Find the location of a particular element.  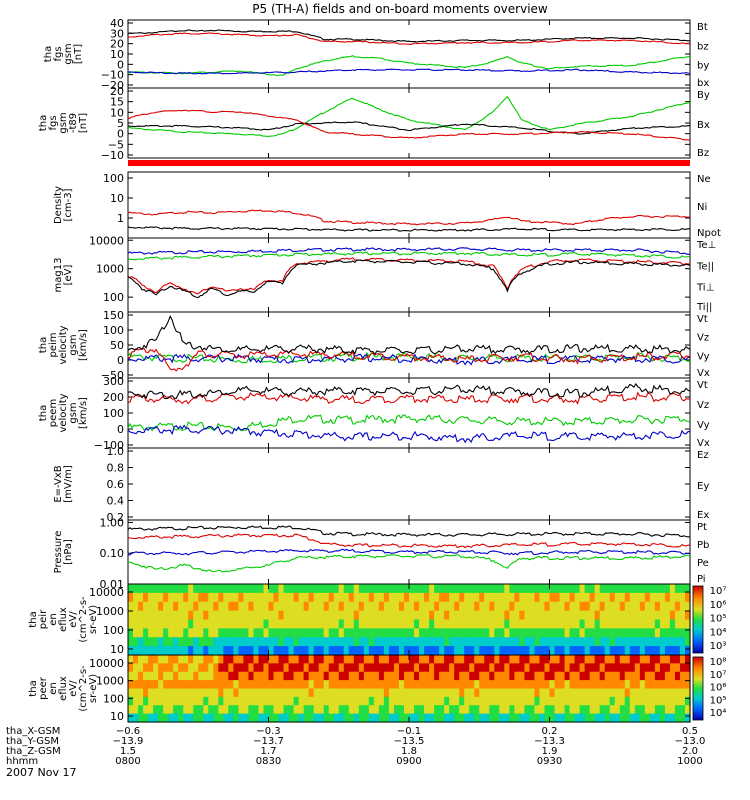

y-tick-label: 100 is located at coordinates (113, 698).